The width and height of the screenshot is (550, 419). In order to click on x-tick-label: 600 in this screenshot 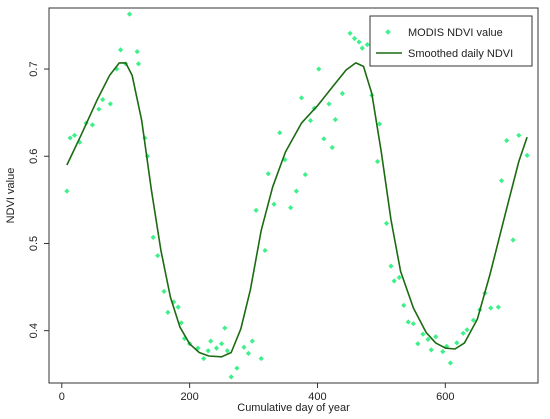, I will do `click(445, 397)`.